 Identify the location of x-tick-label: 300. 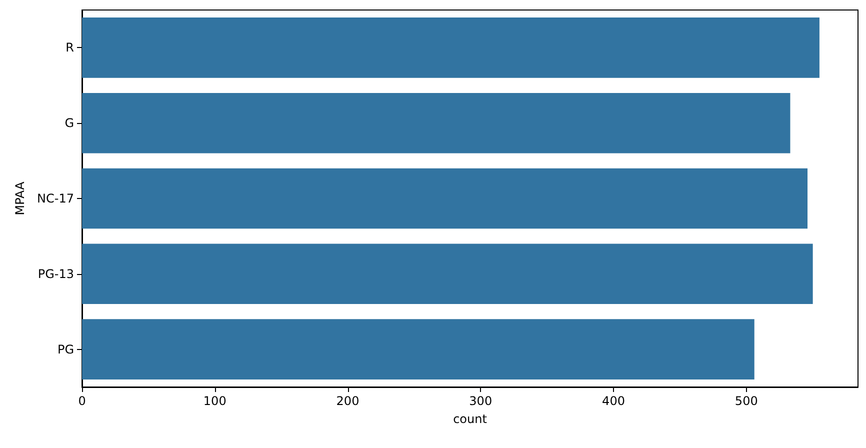
(480, 401).